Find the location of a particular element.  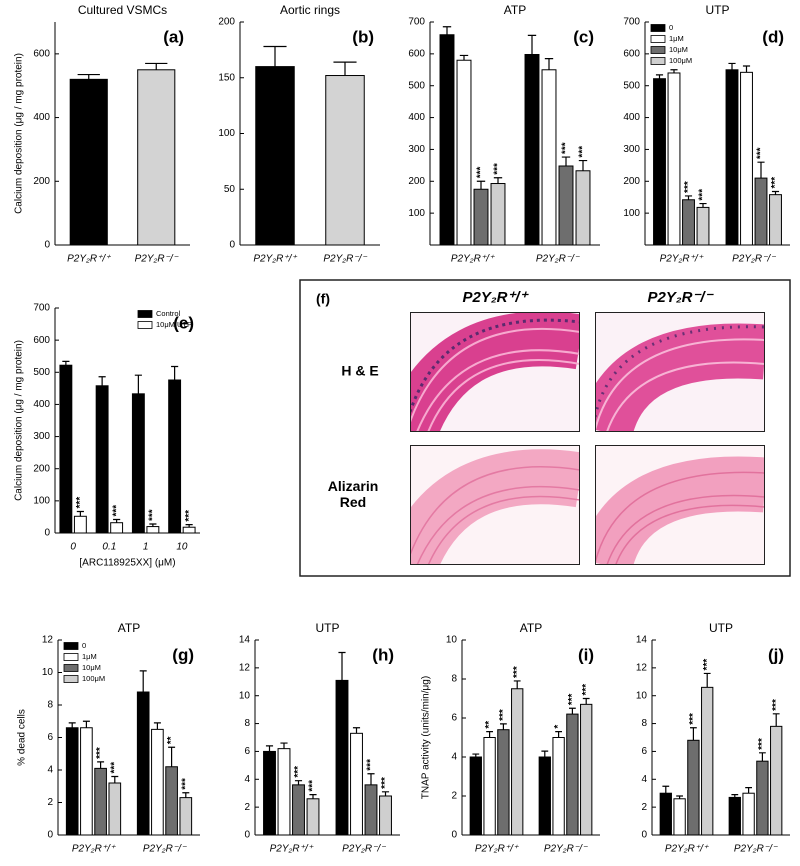

x-axis-label: [ARC118925XX] (μM) is located at coordinates (127, 563).